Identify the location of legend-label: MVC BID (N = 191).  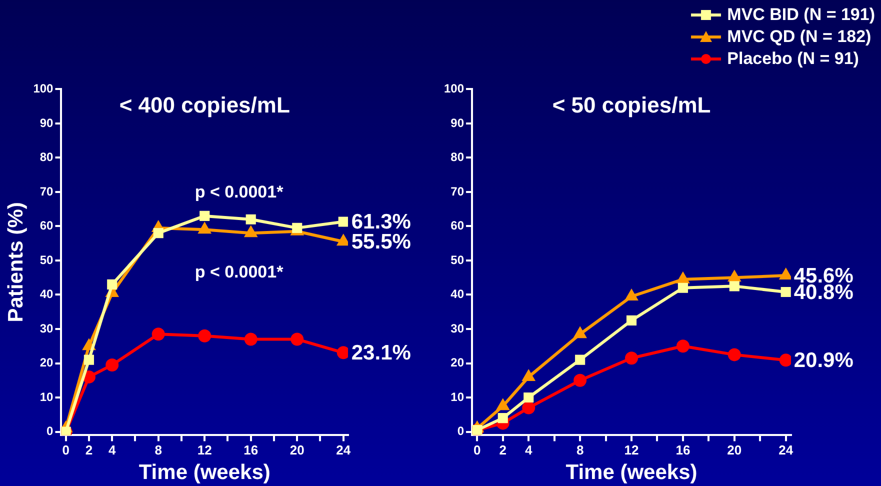
(801, 15).